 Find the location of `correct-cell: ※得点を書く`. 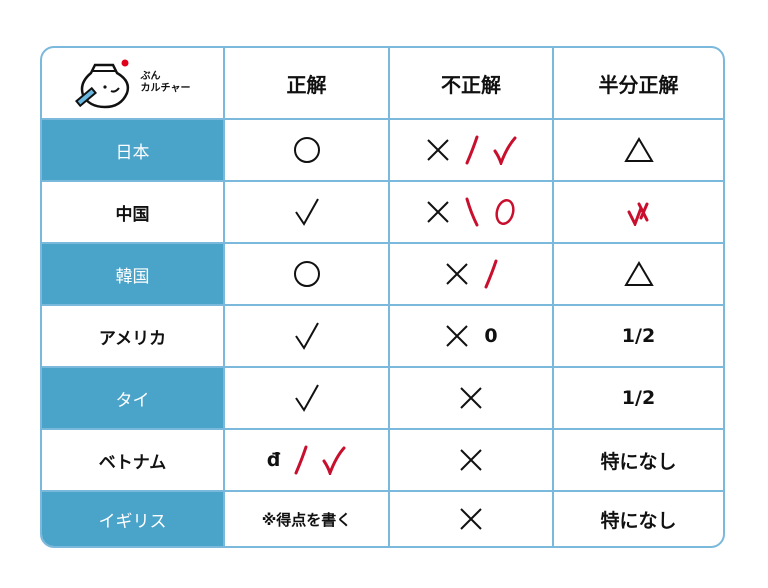

correct-cell: ※得点を書く is located at coordinates (307, 519).